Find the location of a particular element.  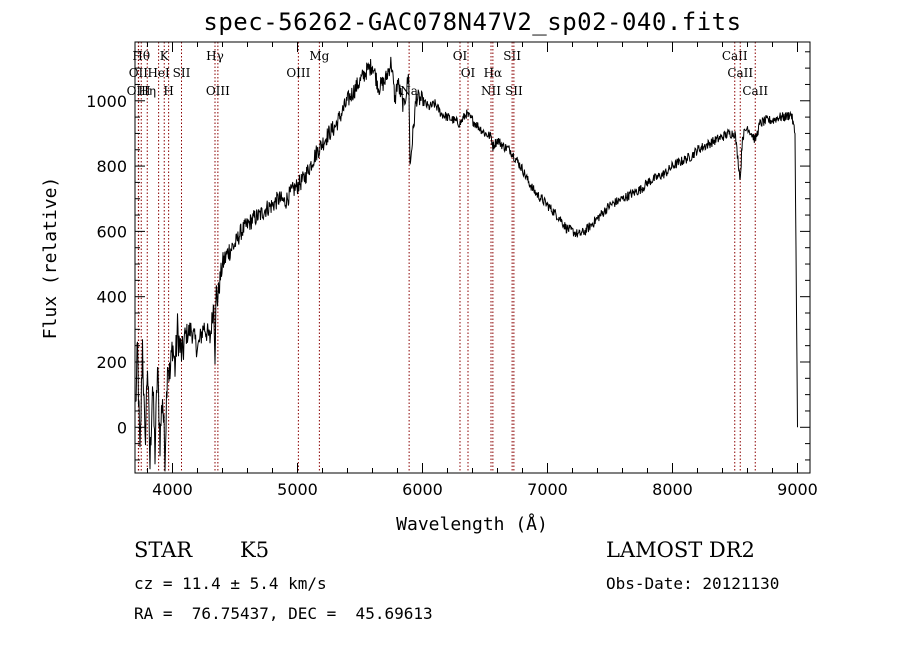

x-tick-label: 7000 is located at coordinates (547, 489).